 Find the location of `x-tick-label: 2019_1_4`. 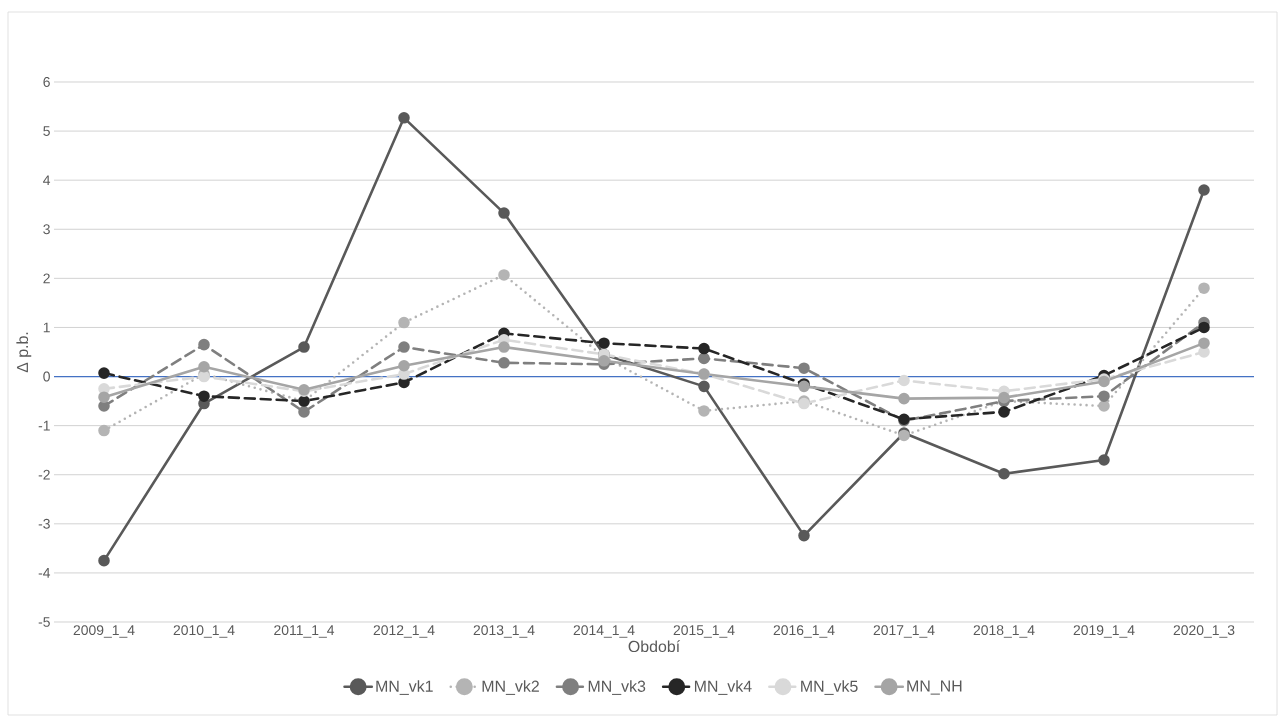

x-tick-label: 2019_1_4 is located at coordinates (1104, 631).